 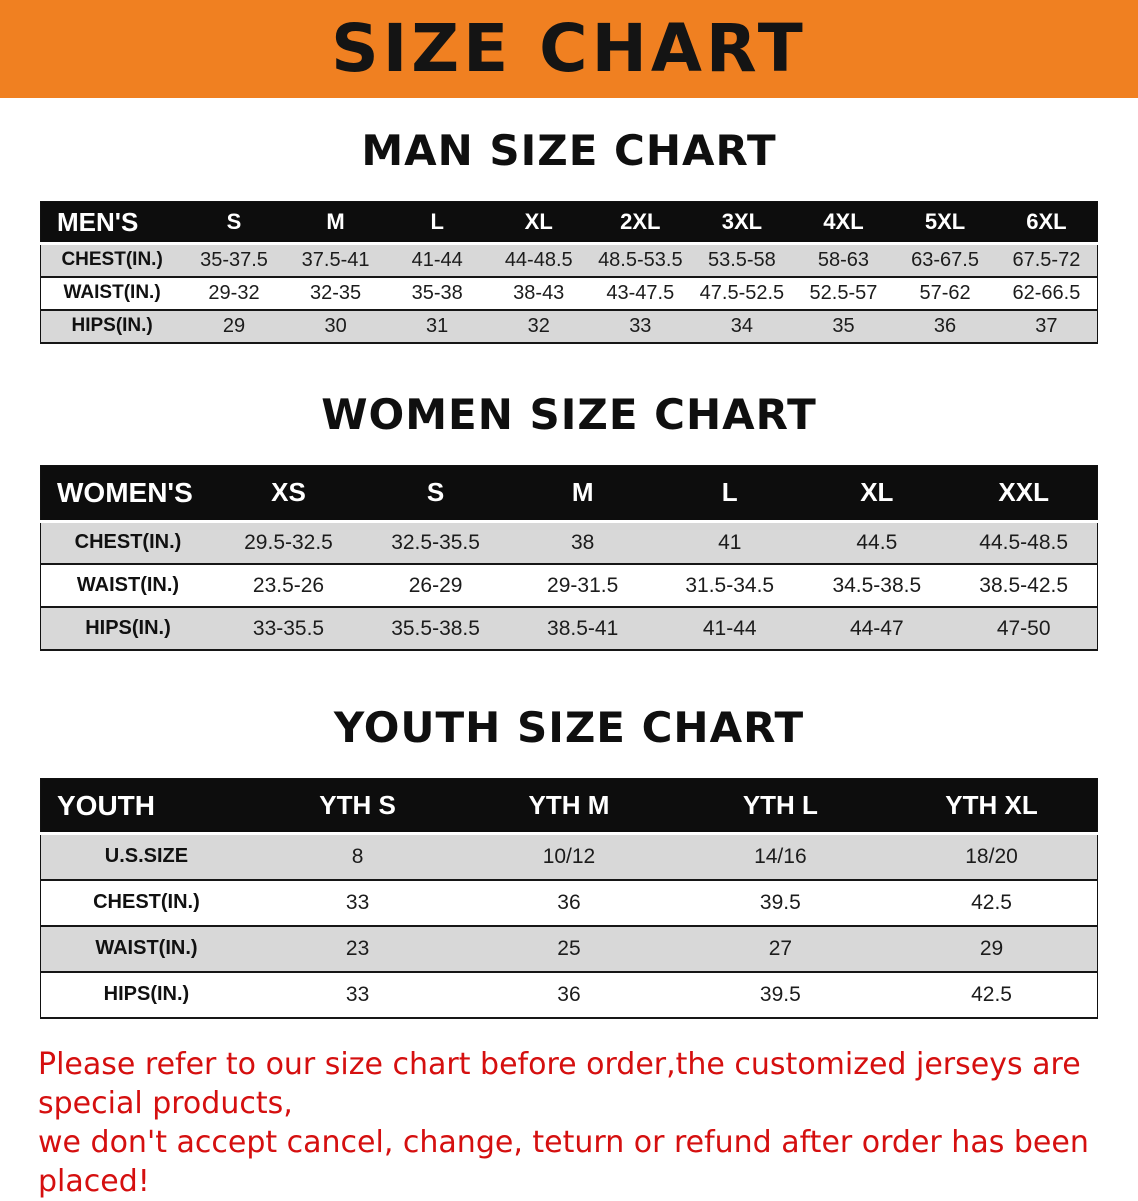 What do you see at coordinates (992, 856) in the screenshot?
I see `size-cell: 18/20` at bounding box center [992, 856].